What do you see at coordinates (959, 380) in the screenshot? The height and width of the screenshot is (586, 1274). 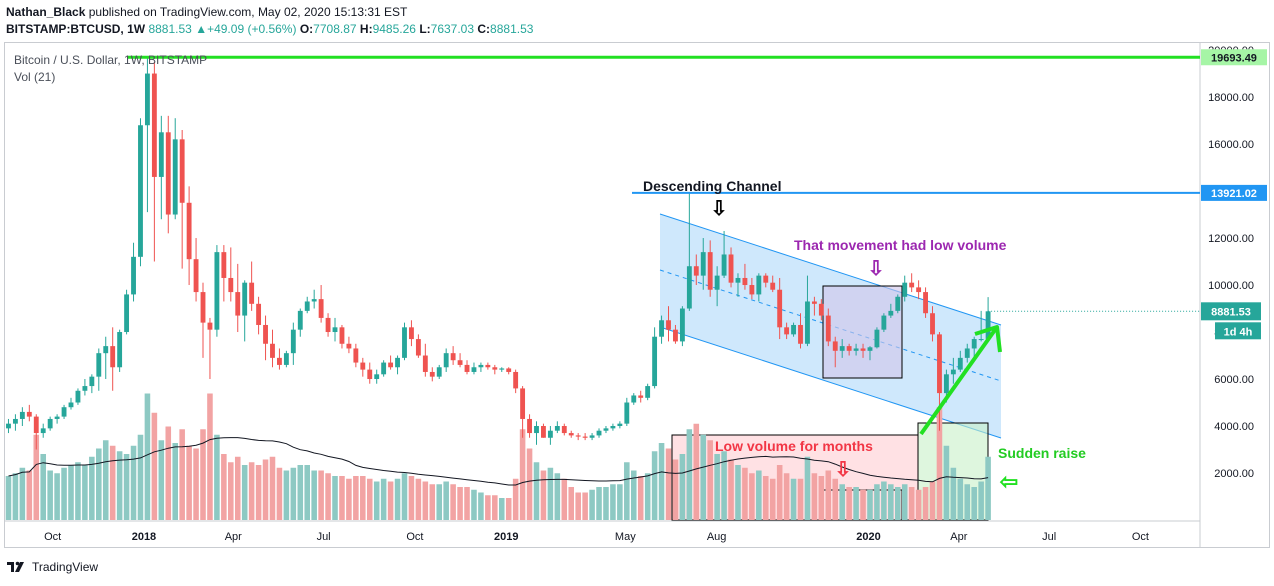 I see `trend-arrow-line` at bounding box center [959, 380].